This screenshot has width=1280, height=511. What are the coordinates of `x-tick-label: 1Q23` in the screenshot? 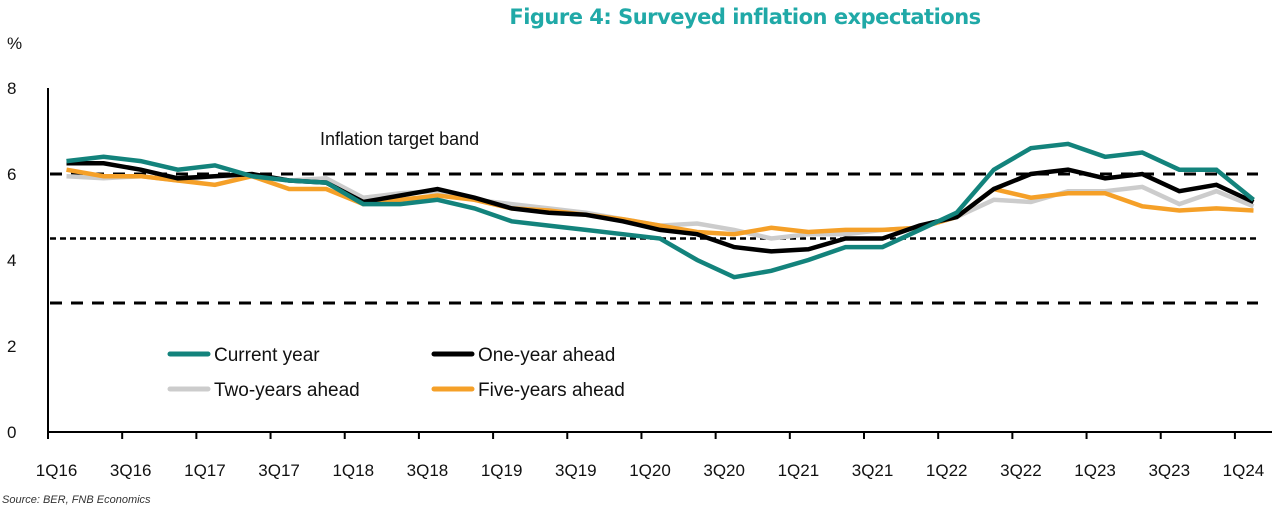 It's located at (1095, 470).